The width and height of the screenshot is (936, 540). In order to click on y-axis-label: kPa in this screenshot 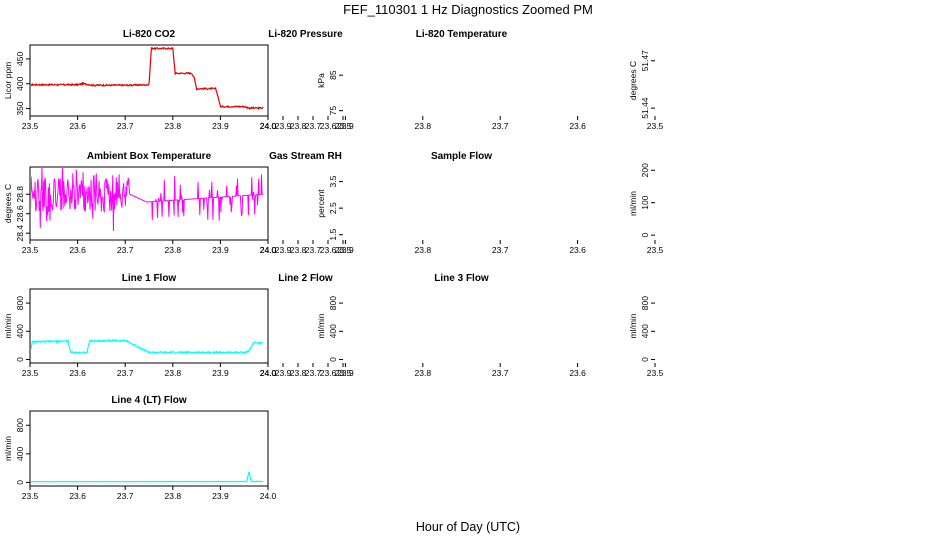, I will do `click(321, 80)`.